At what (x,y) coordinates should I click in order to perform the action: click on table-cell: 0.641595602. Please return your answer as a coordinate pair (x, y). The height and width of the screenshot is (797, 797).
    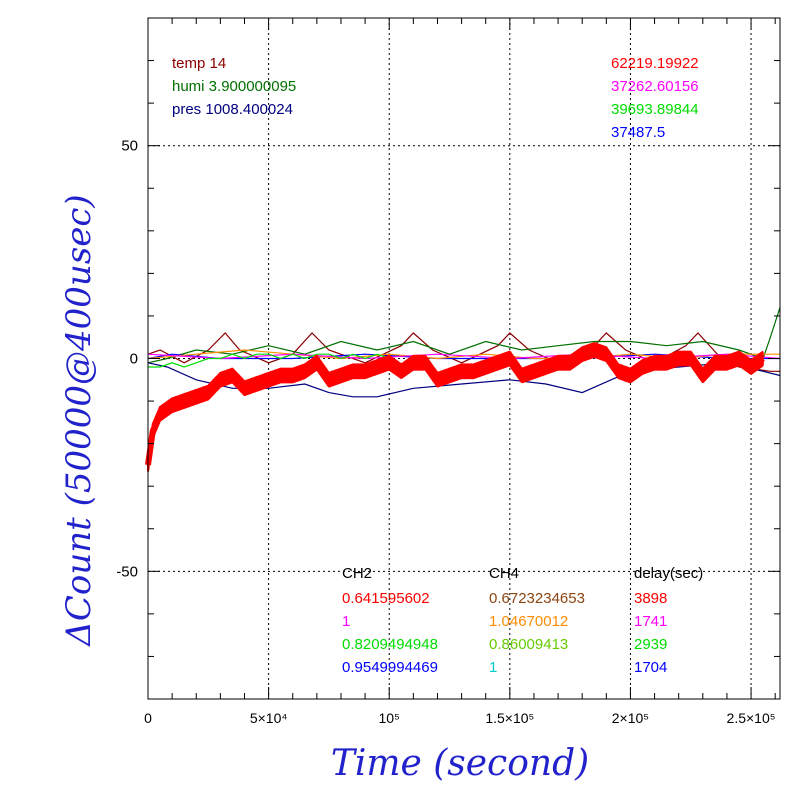
    Looking at the image, I should click on (386, 598).